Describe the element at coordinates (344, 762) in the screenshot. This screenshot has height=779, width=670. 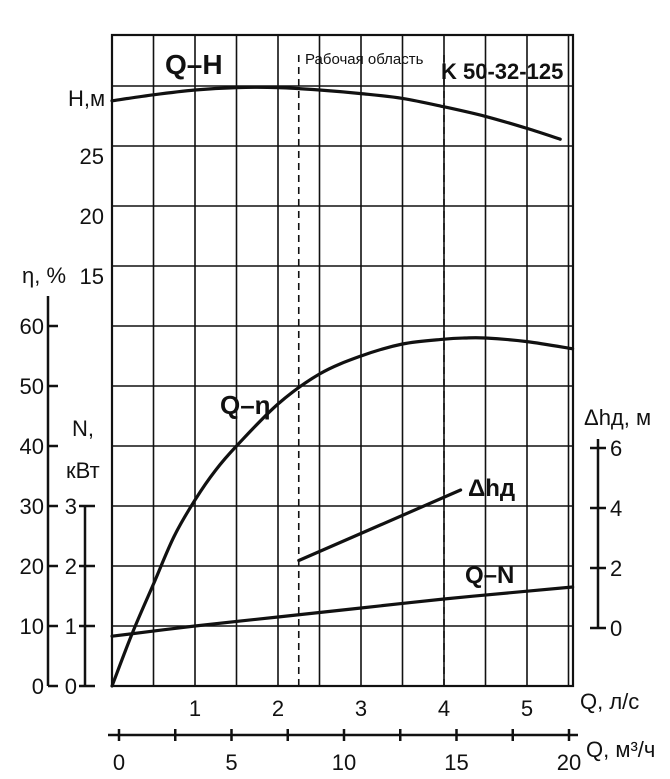
I see `q-m3h-tick-label: 10` at that location.